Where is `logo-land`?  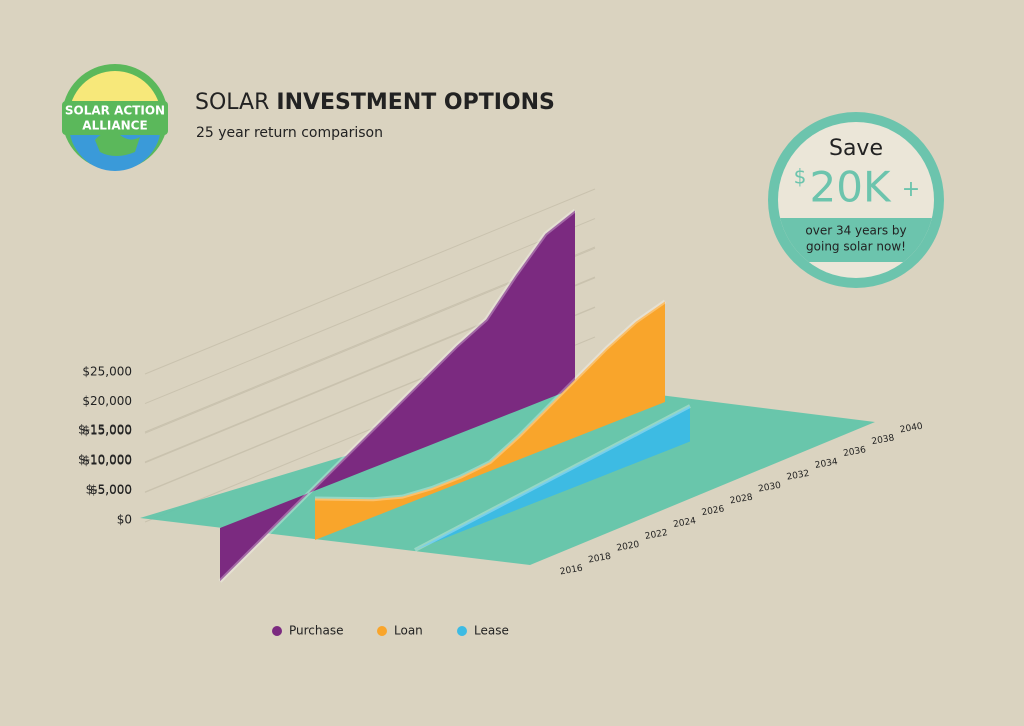
logo-land is located at coordinates (117, 144).